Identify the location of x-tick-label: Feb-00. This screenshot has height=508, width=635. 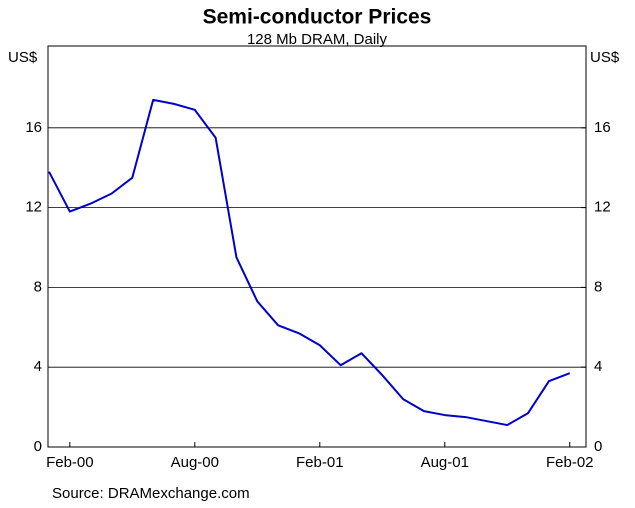
(70, 462).